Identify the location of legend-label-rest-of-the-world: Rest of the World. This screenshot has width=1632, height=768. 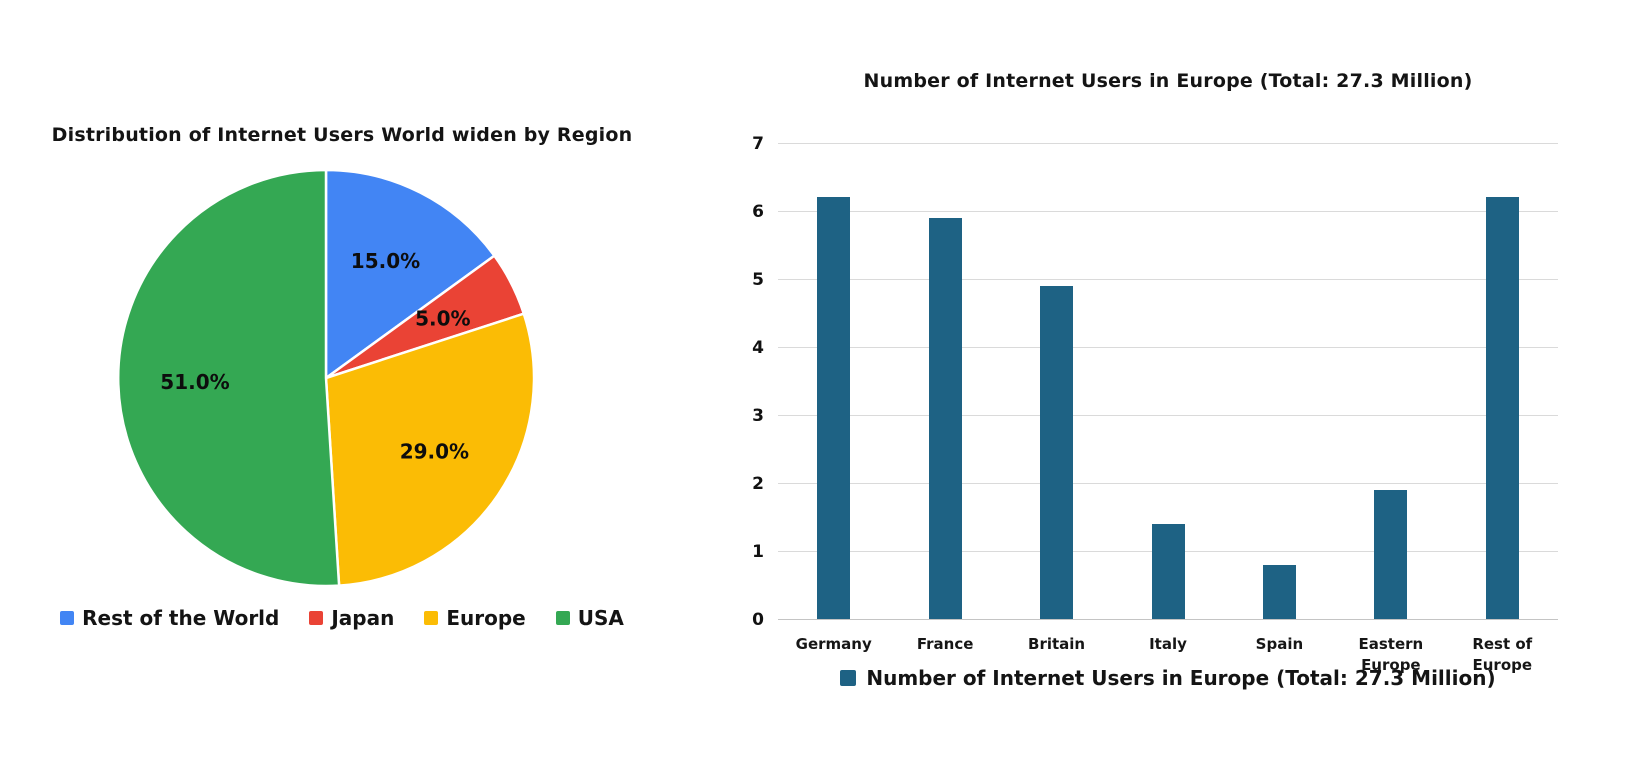
(181, 618).